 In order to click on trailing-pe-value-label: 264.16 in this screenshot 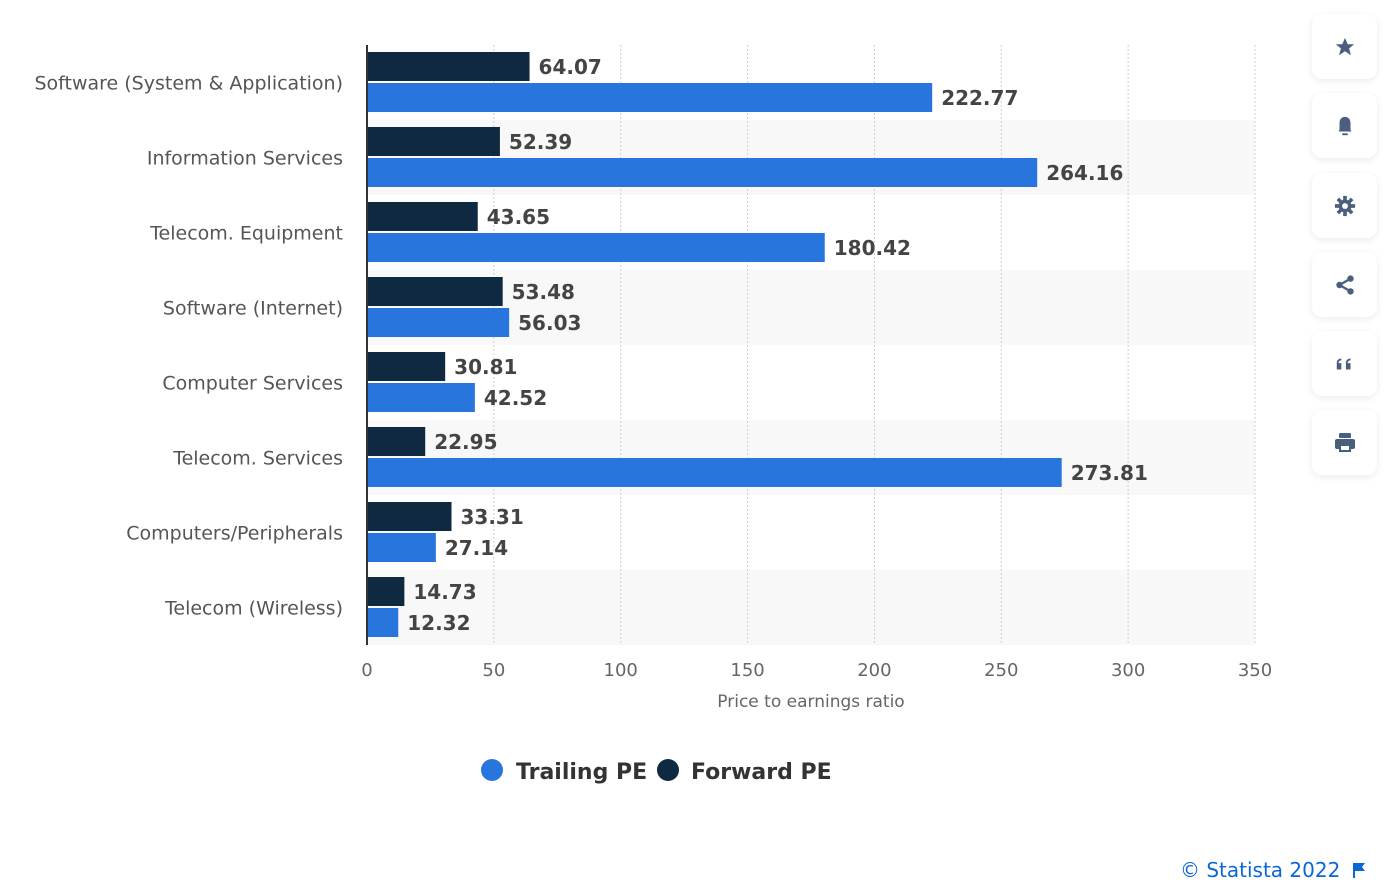, I will do `click(1084, 173)`.